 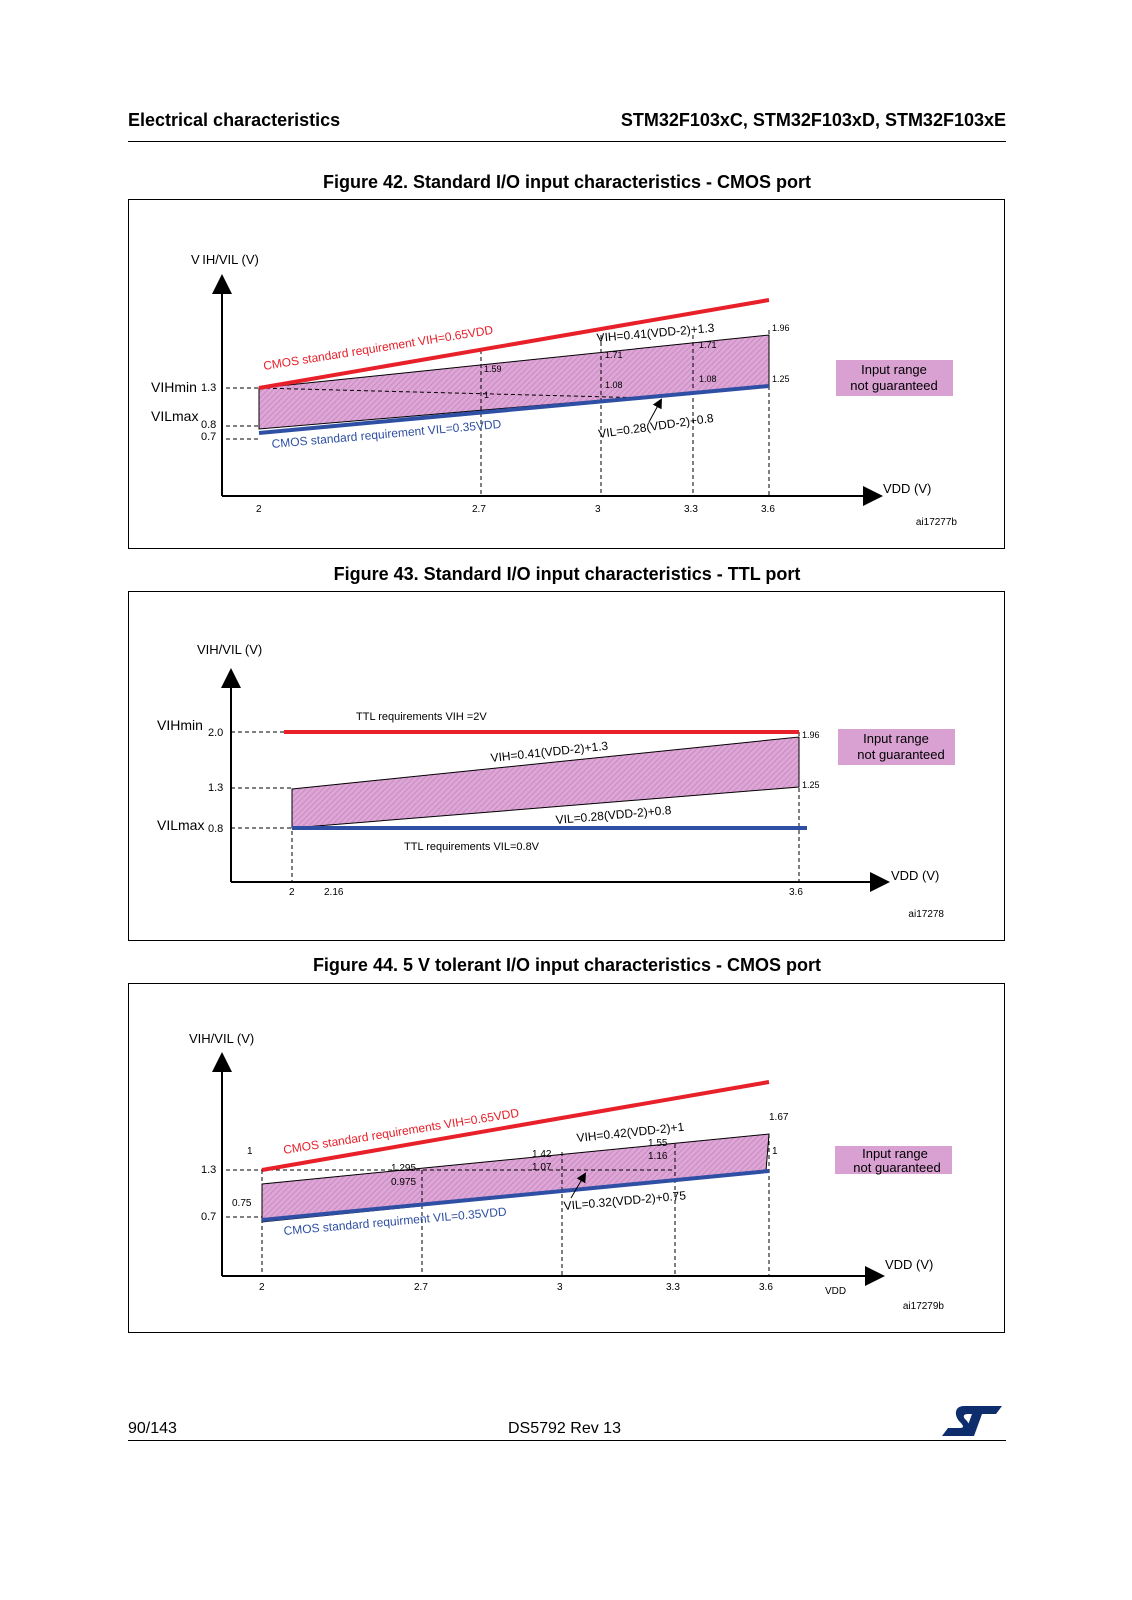 I want to click on x-extra-label: VDD, so click(x=835, y=1291).